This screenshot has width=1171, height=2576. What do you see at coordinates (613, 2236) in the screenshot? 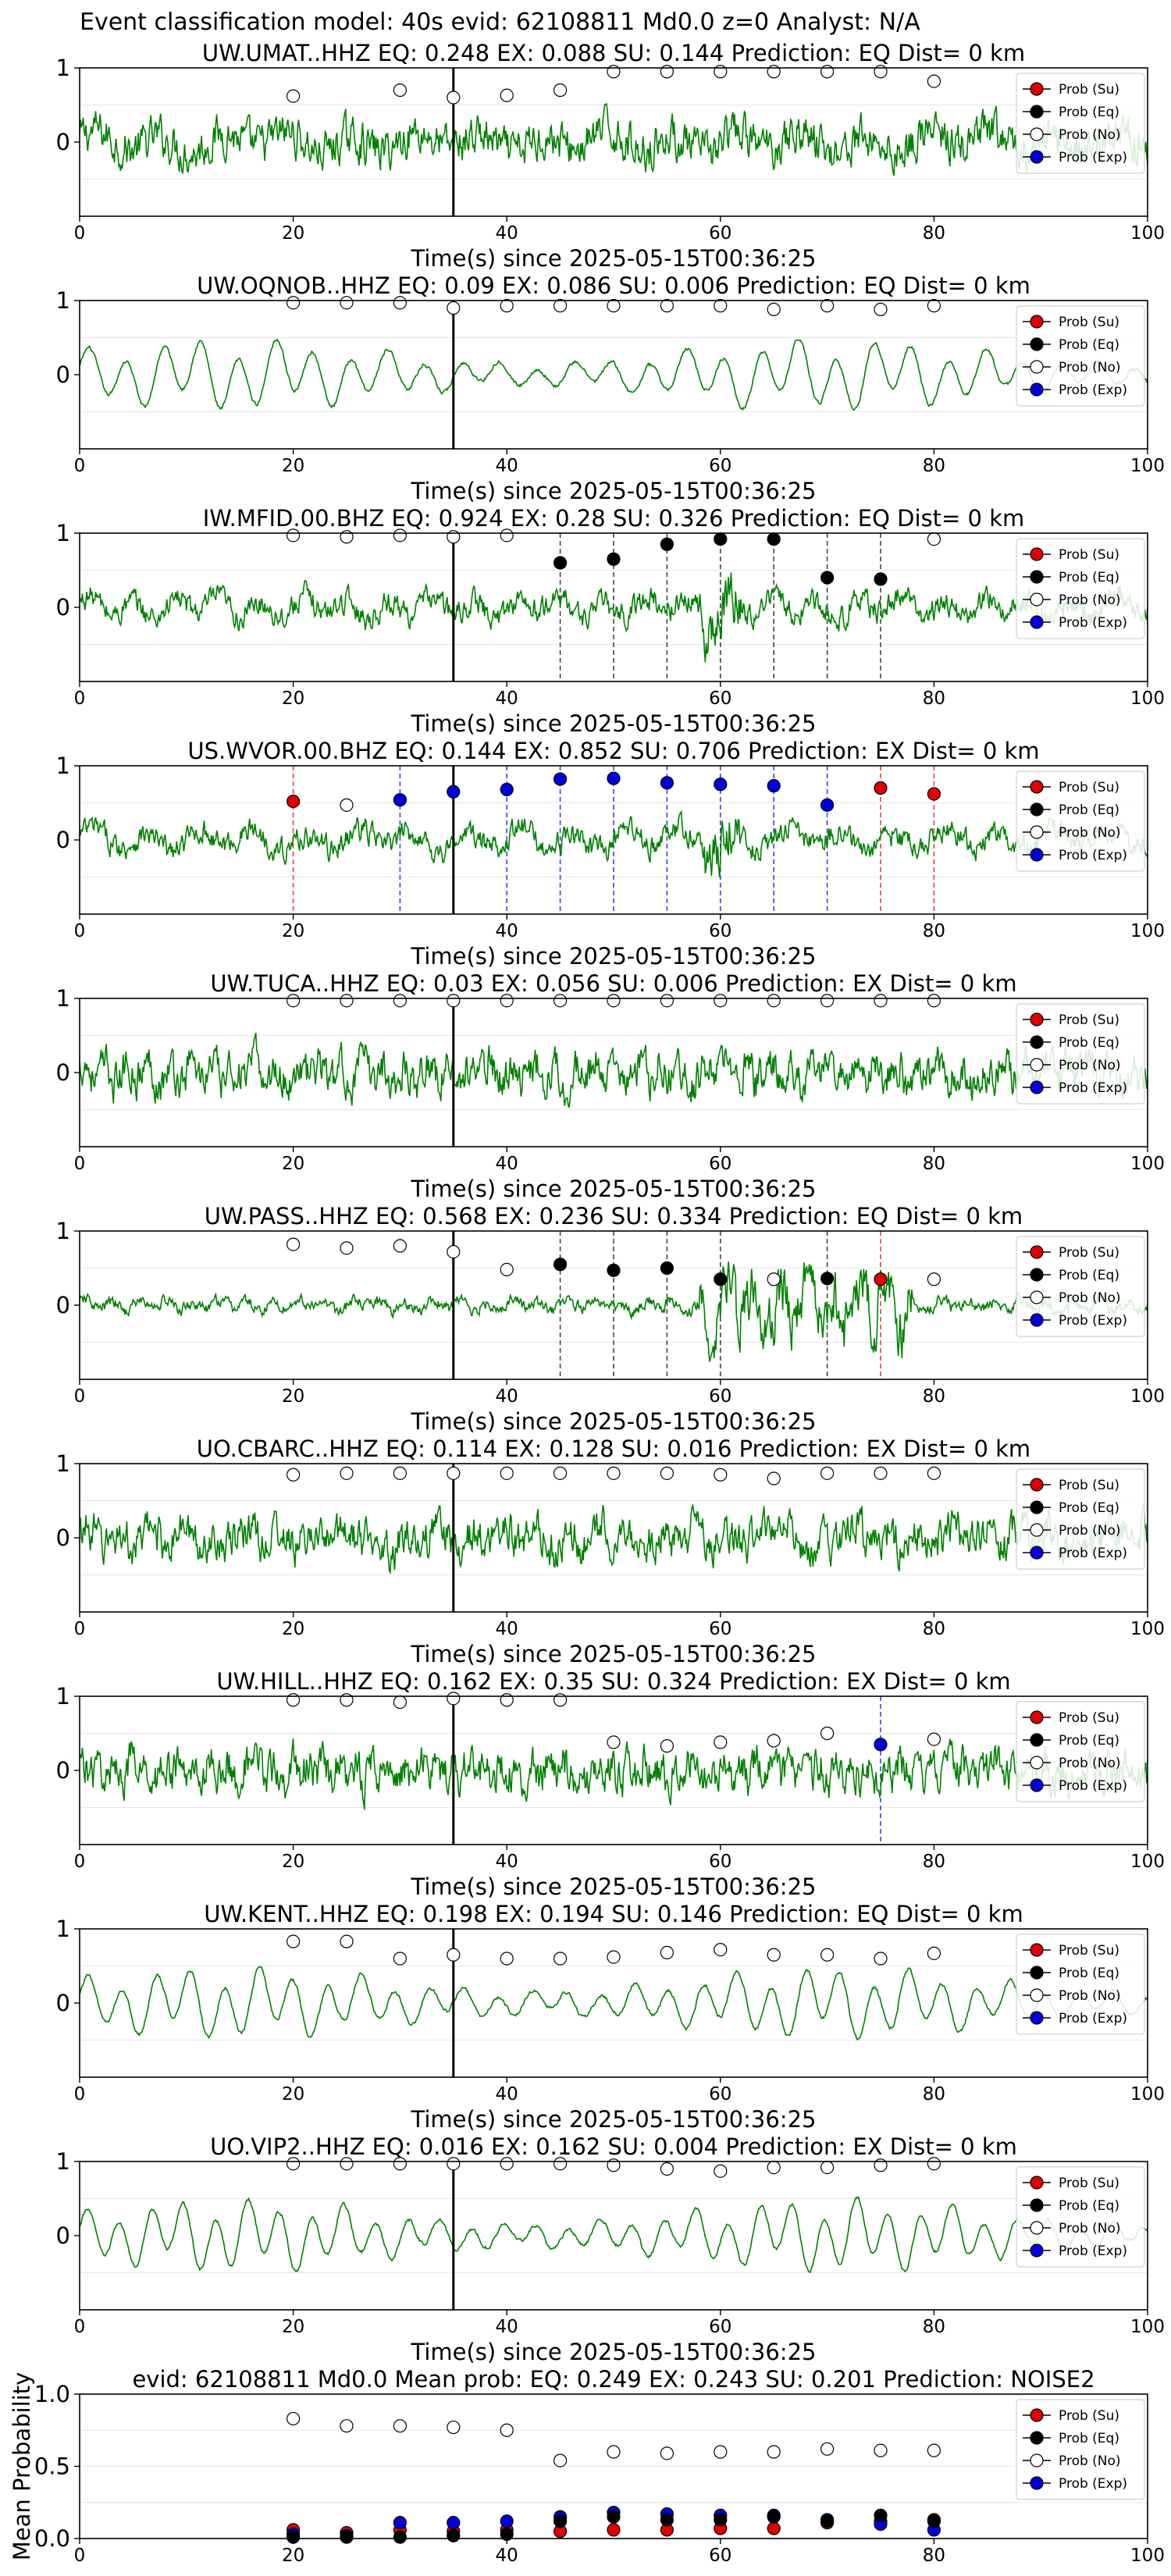
I see `axes-frame` at bounding box center [613, 2236].